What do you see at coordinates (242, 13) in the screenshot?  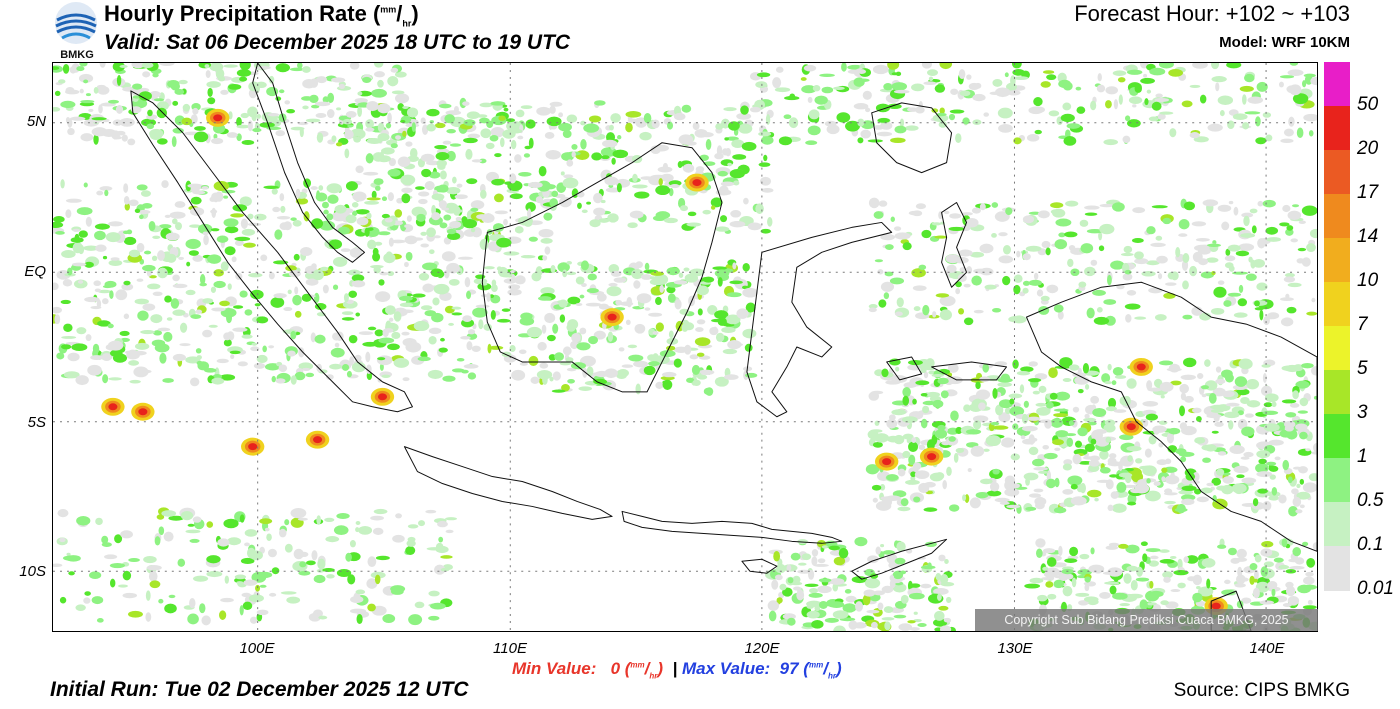 I see `title-text: Hourly Precipitation Rate (` at bounding box center [242, 13].